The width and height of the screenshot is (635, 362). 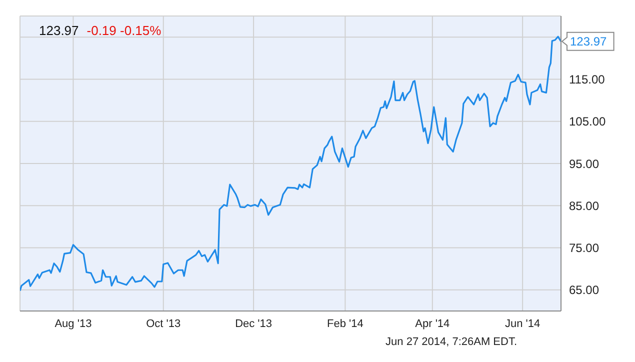 I want to click on annotation: 123.97, so click(x=589, y=41).